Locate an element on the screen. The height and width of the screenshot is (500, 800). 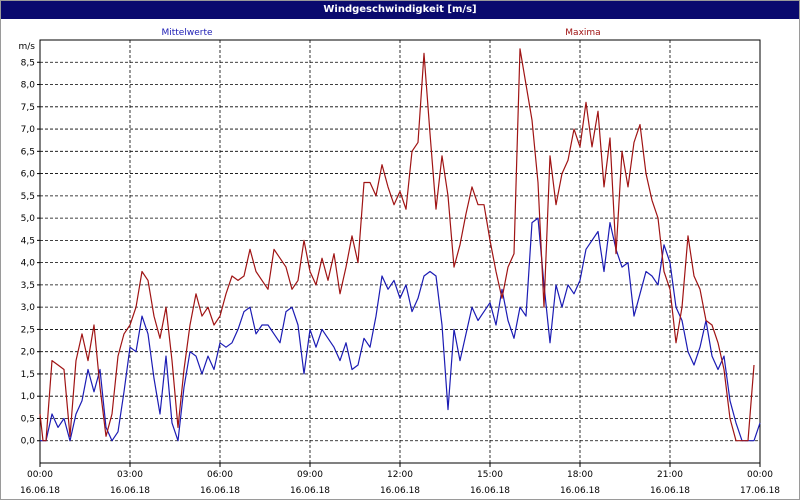
x-tick-time-label: 09:00 is located at coordinates (310, 475).